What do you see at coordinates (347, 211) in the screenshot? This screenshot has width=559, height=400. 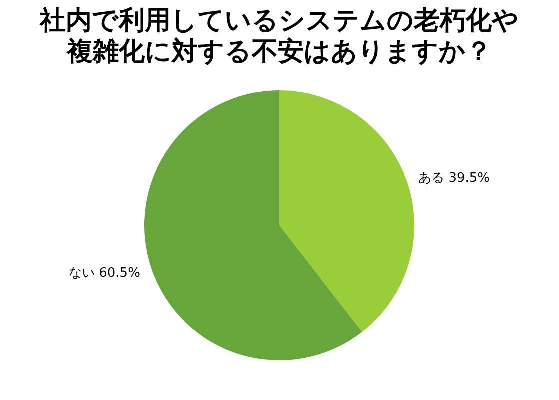 I see `pie-slice` at bounding box center [347, 211].